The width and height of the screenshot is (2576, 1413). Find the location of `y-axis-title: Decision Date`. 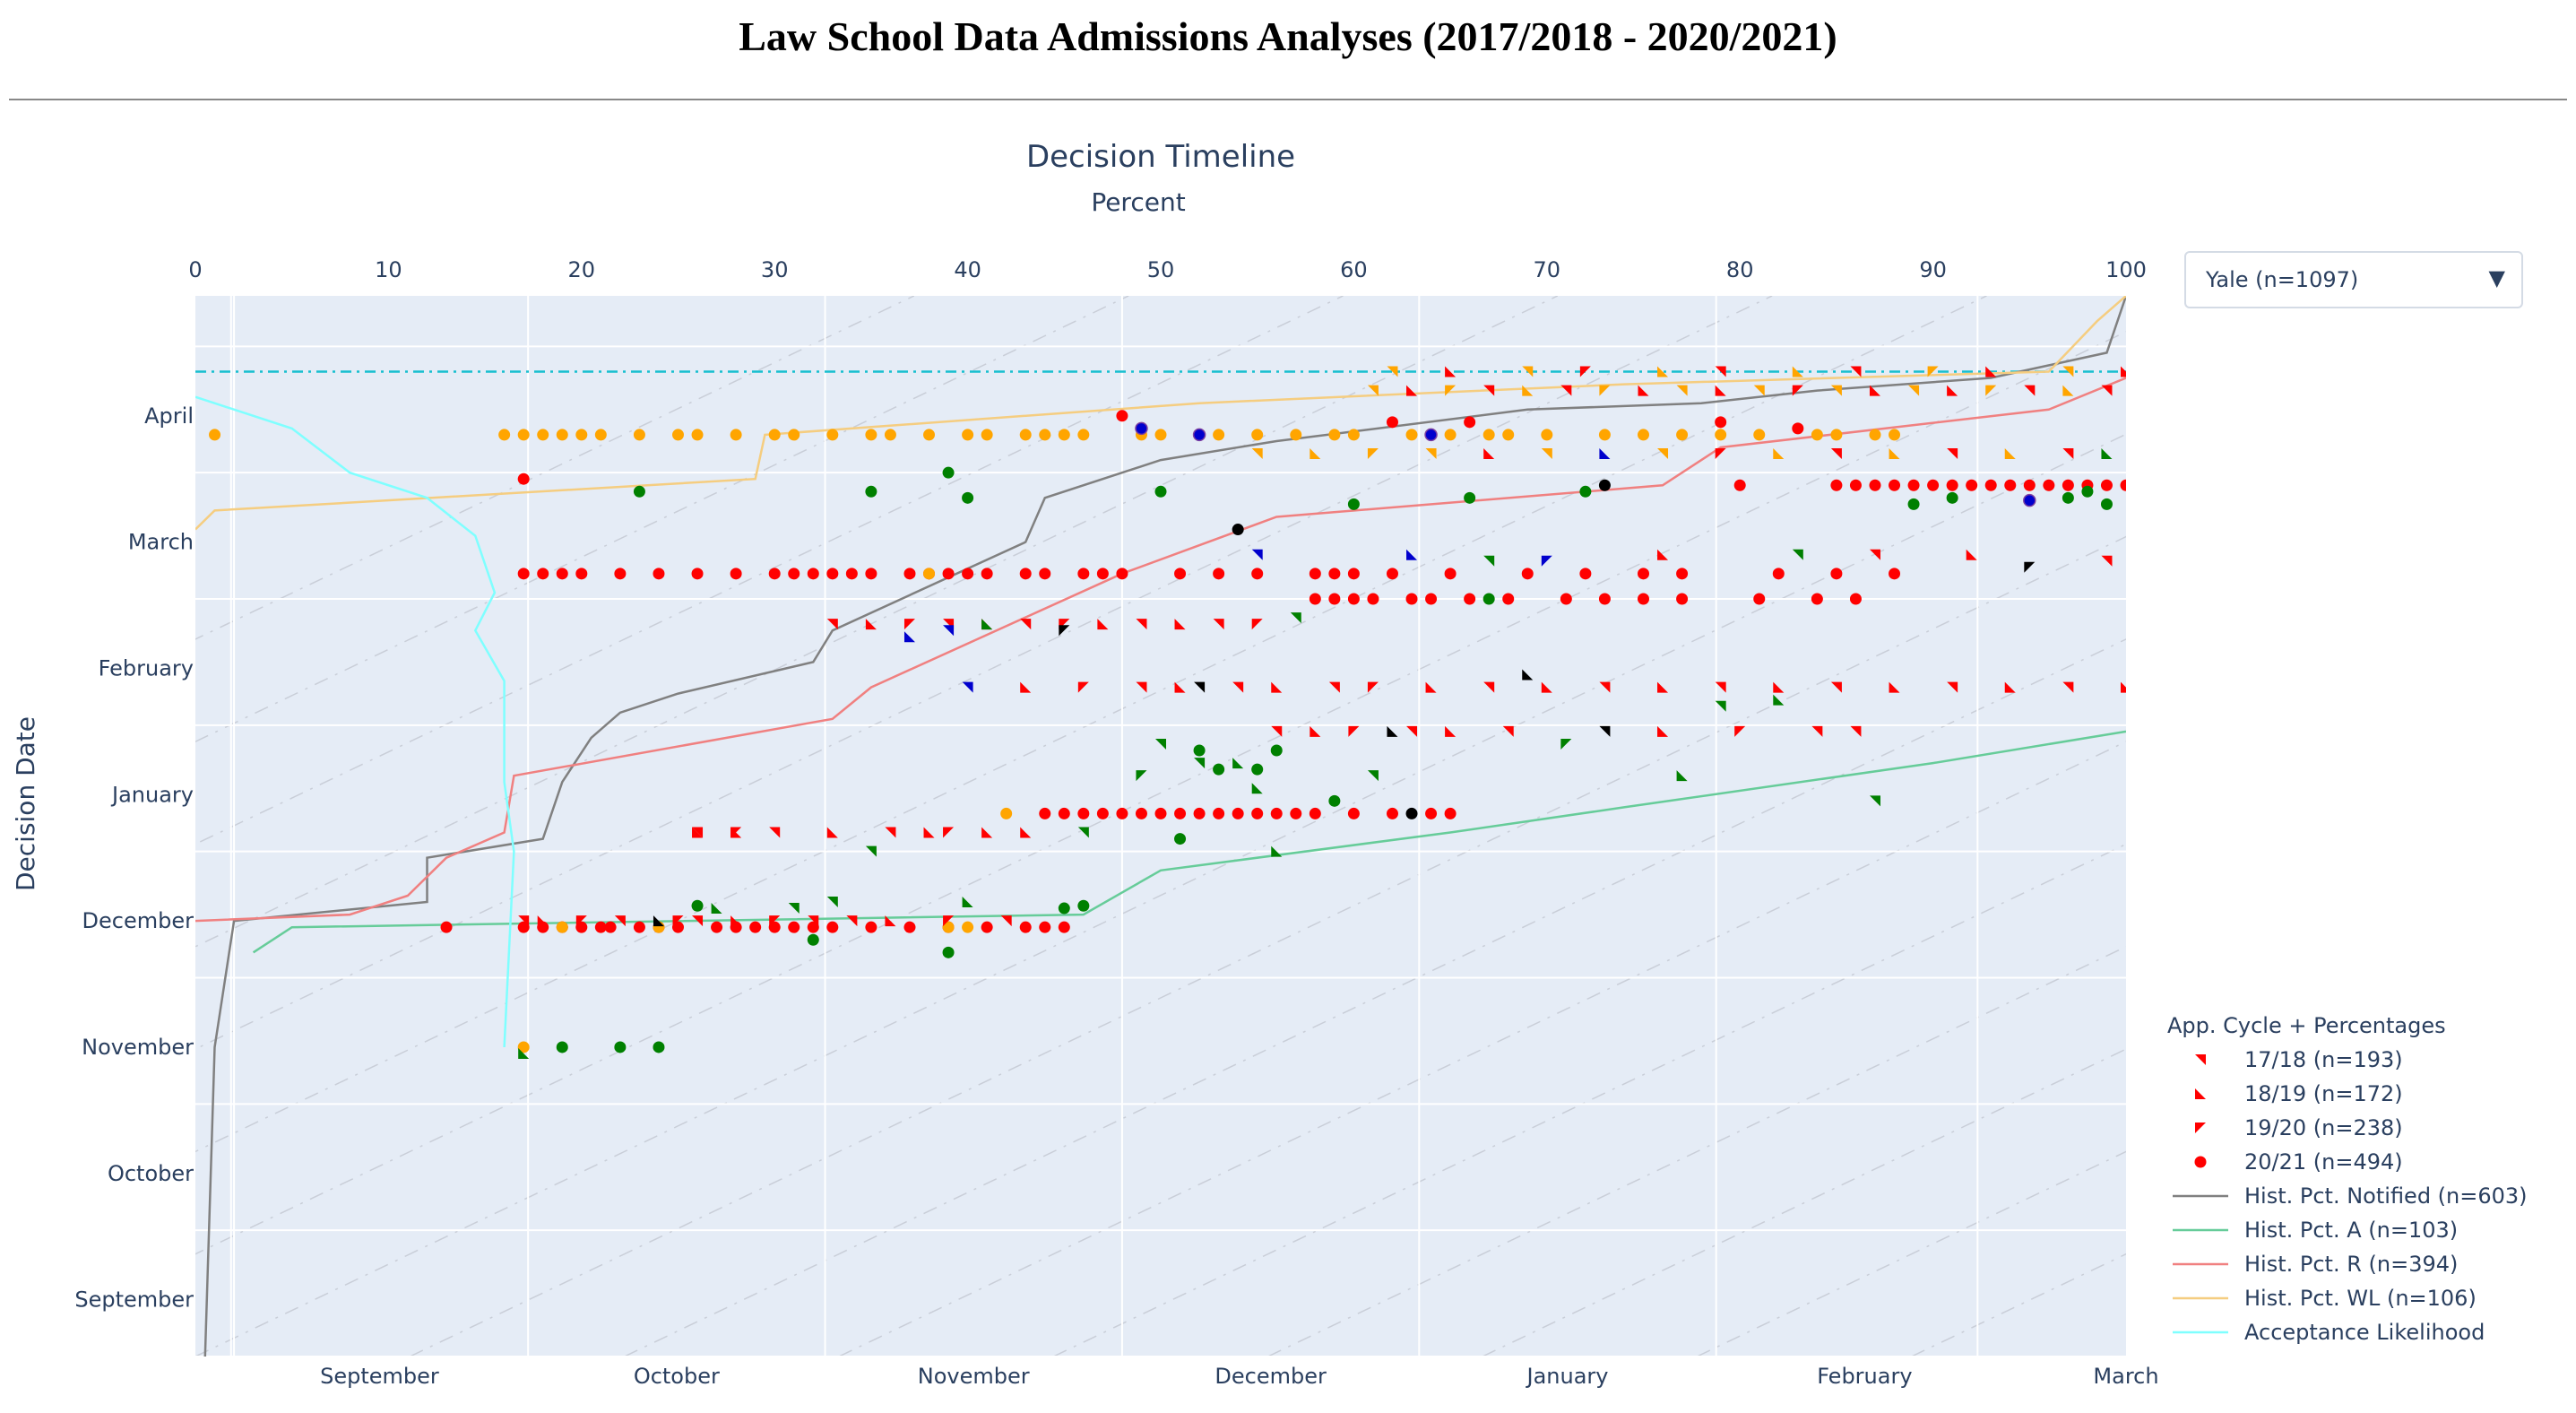

y-axis-title: Decision Date is located at coordinates (25, 803).